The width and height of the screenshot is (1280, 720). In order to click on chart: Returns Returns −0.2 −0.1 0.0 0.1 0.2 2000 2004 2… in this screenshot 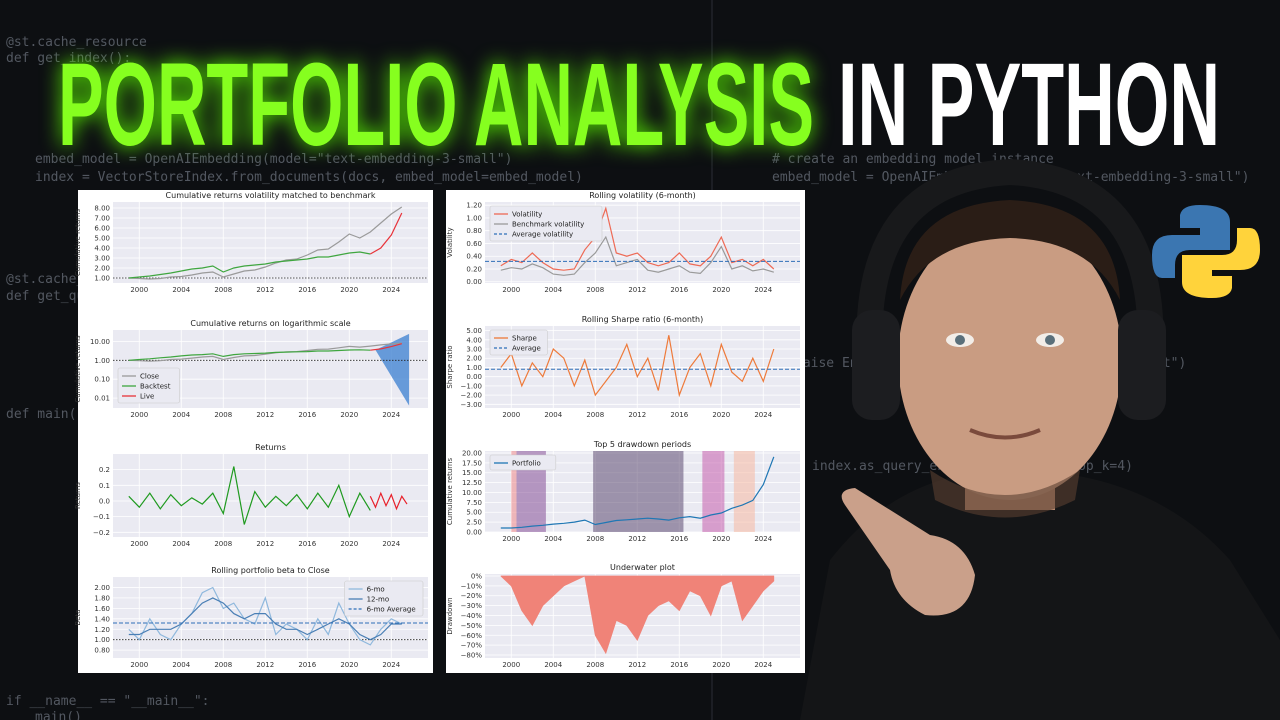, I will do `click(251, 495)`.